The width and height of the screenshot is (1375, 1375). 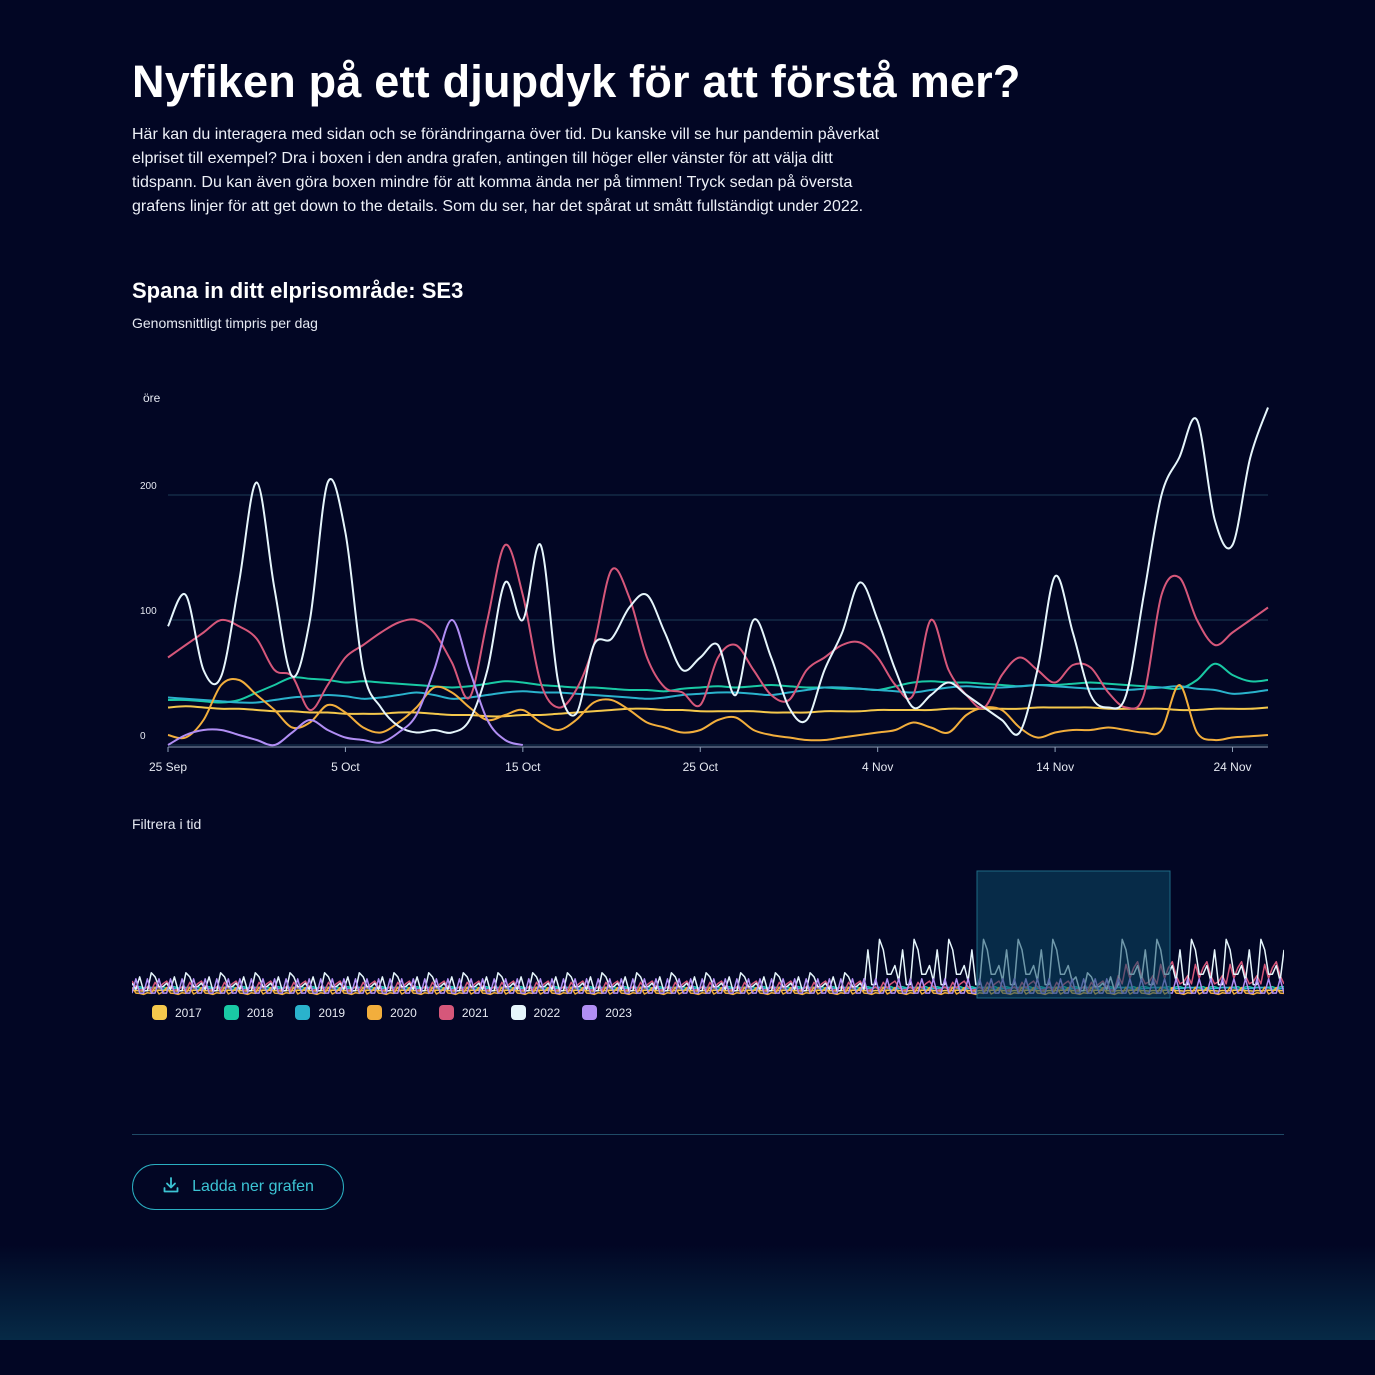 I want to click on series-line-2017, so click(x=718, y=711).